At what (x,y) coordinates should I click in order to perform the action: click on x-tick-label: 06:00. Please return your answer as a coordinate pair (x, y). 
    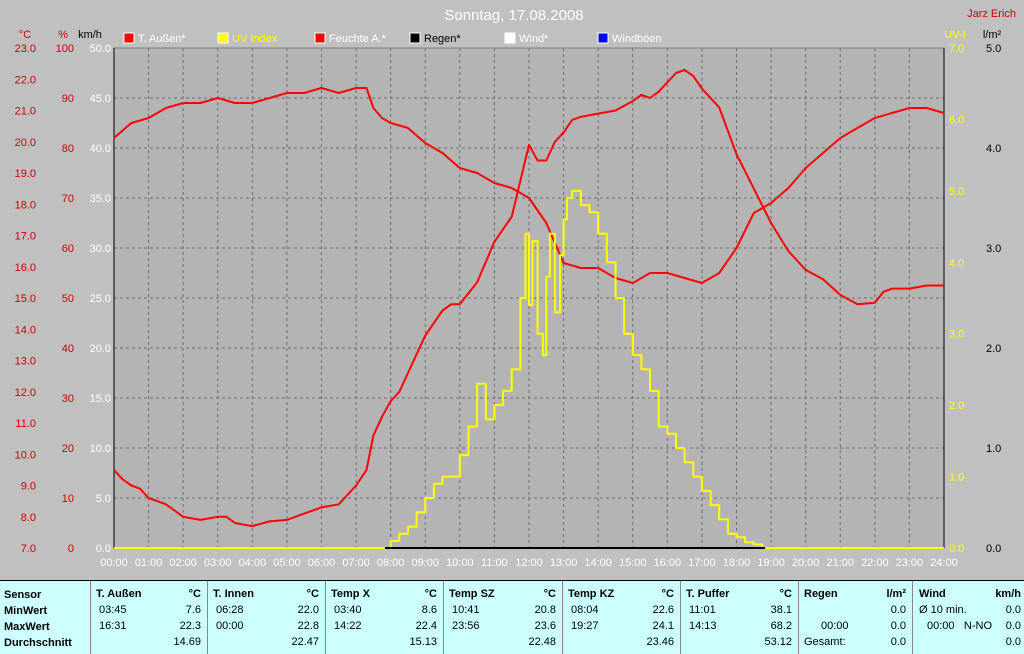
    Looking at the image, I should click on (322, 563).